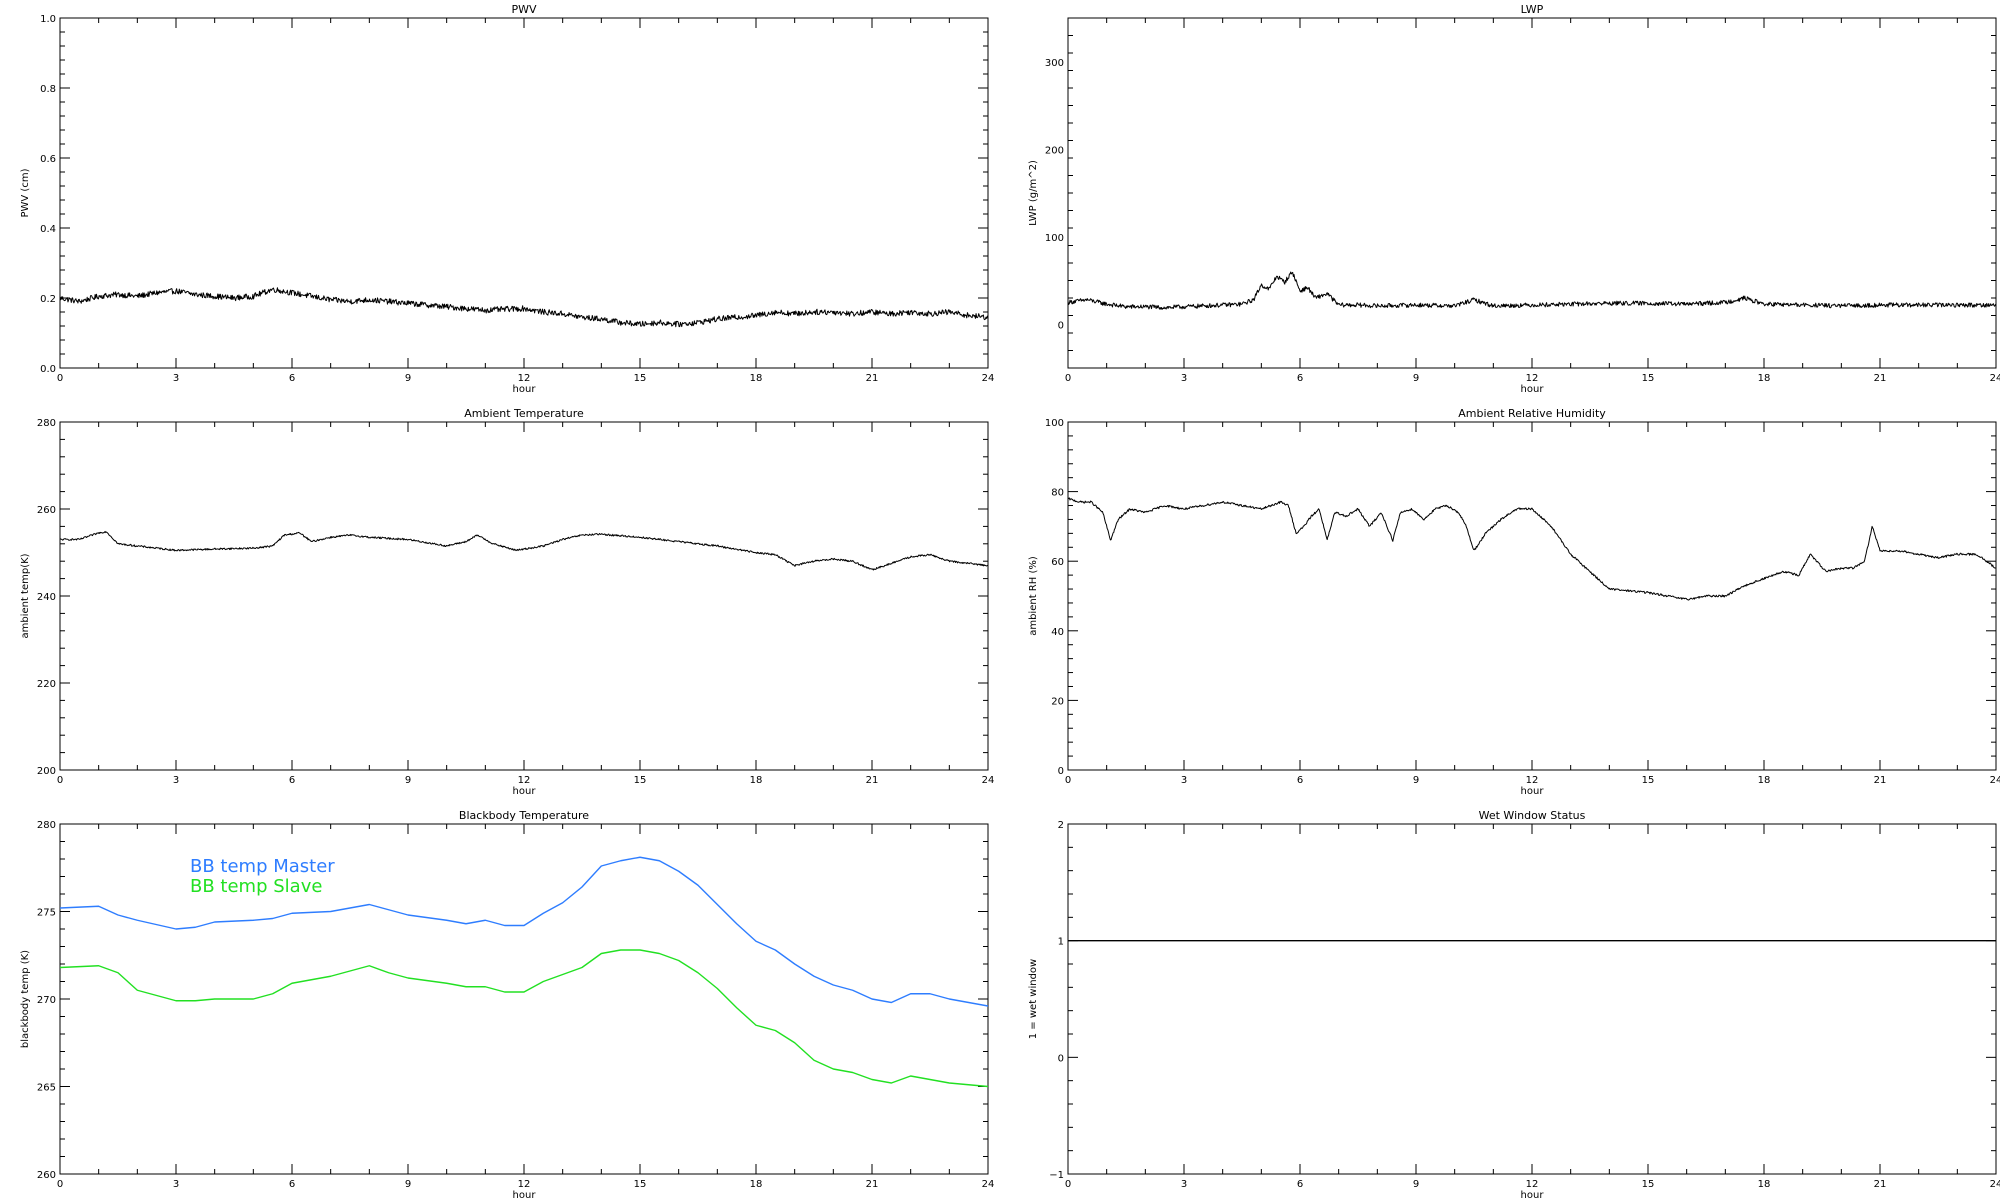 This screenshot has width=2000, height=1200. I want to click on chart-title: PWV, so click(524, 9).